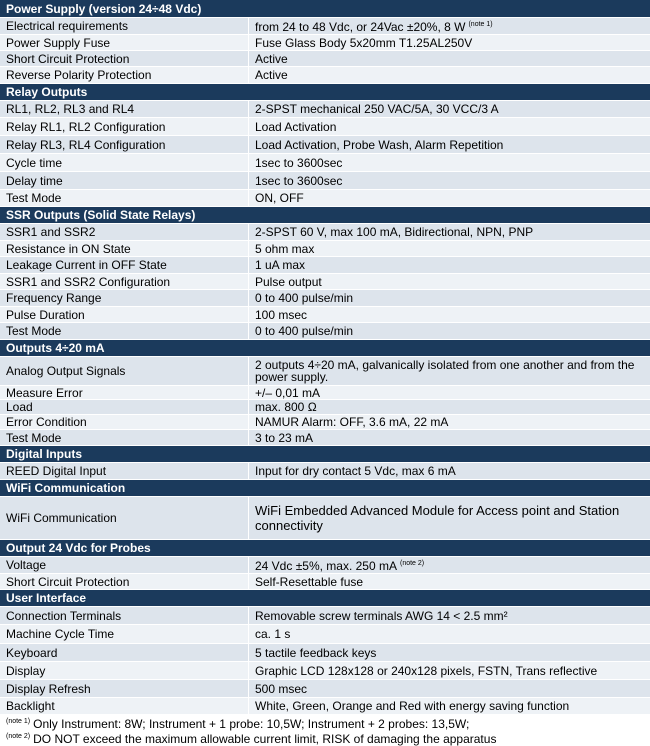 This screenshot has width=650, height=746. I want to click on spec-value: 24 Vdc ±5%, max. 250 mA (note 2), so click(449, 565).